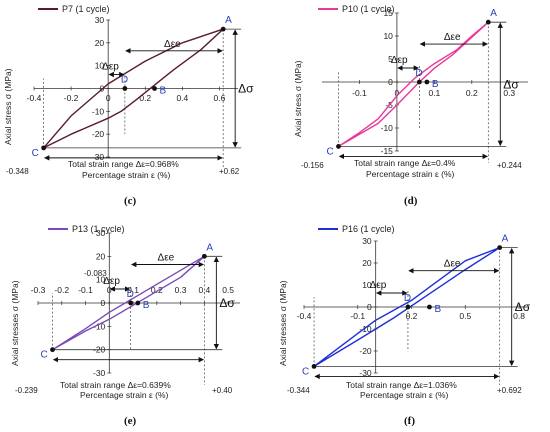  I want to click on eps-min-label: -0.348, so click(17, 171).